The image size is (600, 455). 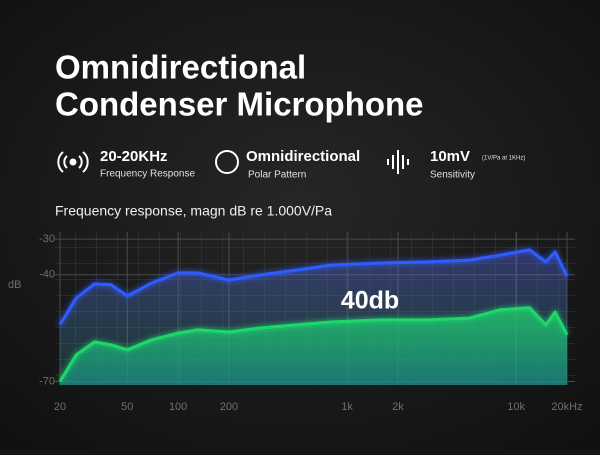 I want to click on series-area, so click(x=313, y=346).